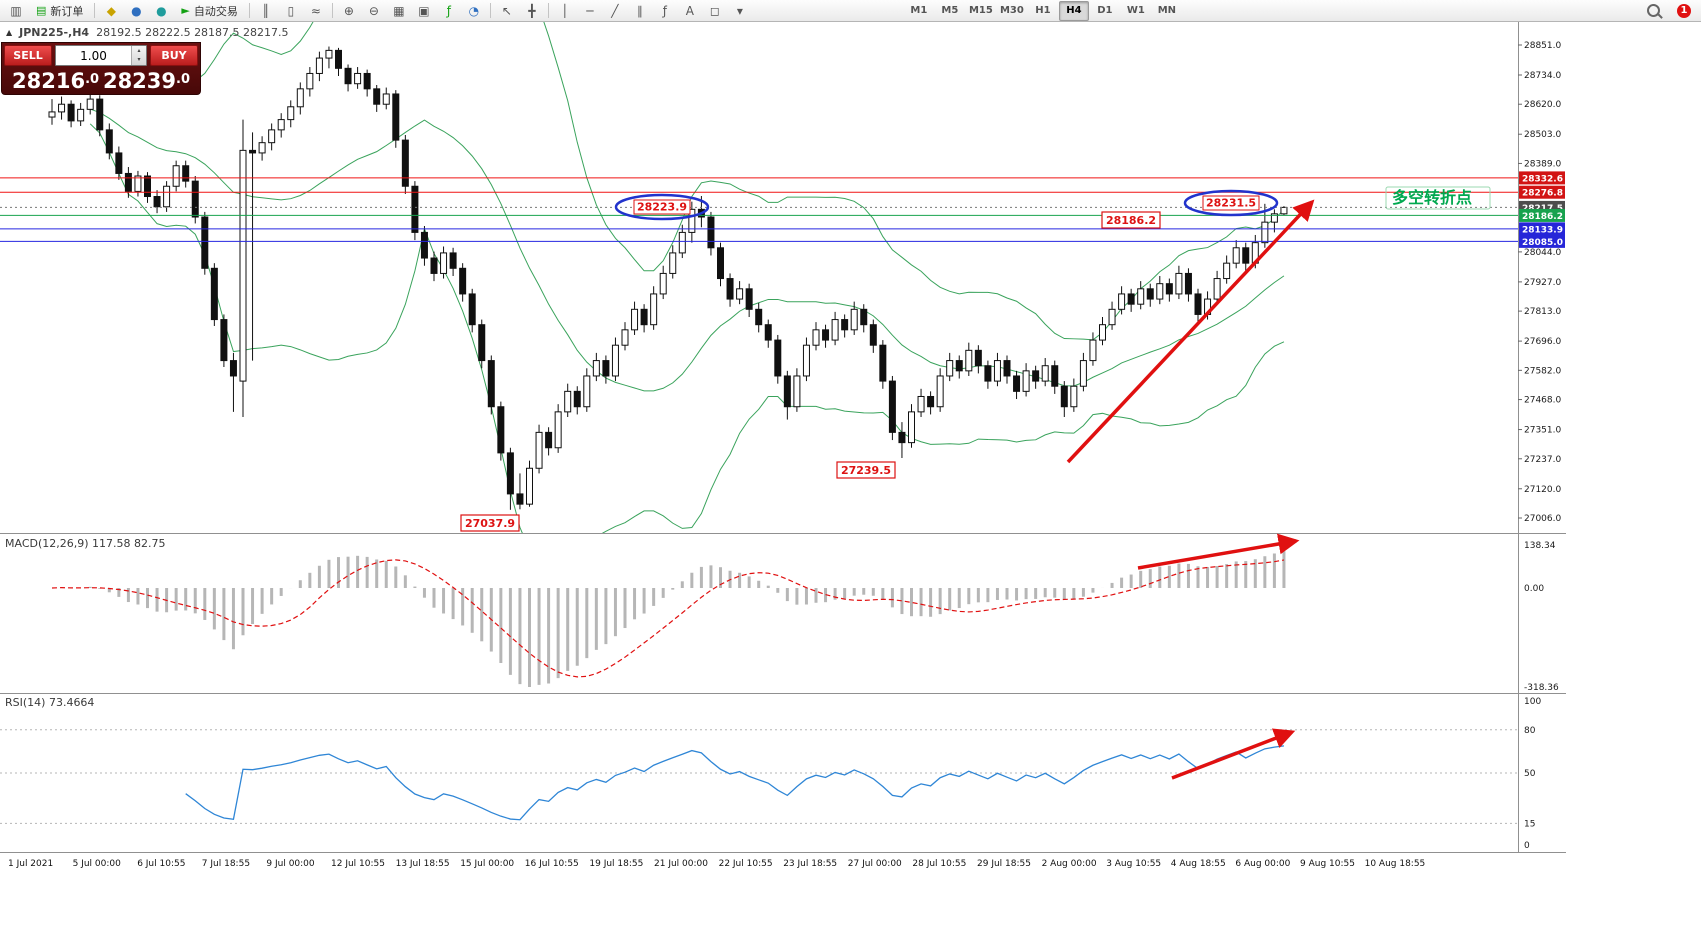  Describe the element at coordinates (1073, 10) in the screenshot. I see `tf-h4: H4` at that location.